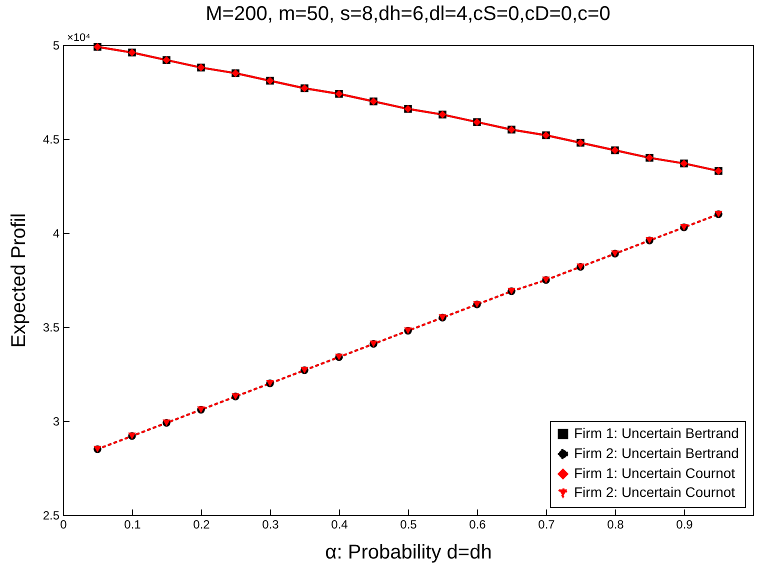 The height and width of the screenshot is (584, 780). What do you see at coordinates (133, 525) in the screenshot?
I see `x-tick-label: 0.1` at bounding box center [133, 525].